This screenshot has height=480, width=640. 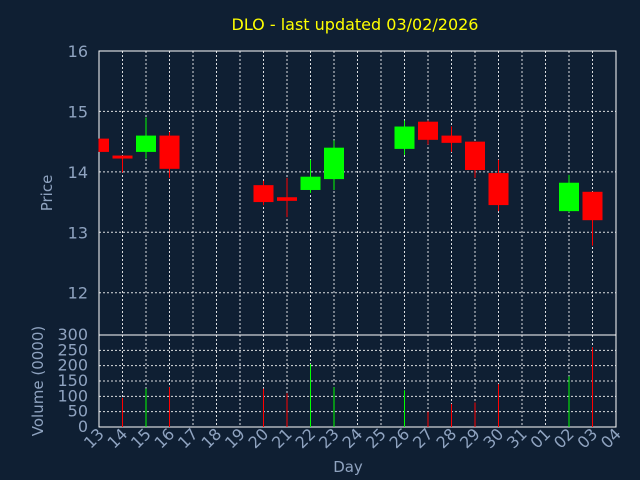 What do you see at coordinates (78, 51) in the screenshot?
I see `price-tick-label: 16` at bounding box center [78, 51].